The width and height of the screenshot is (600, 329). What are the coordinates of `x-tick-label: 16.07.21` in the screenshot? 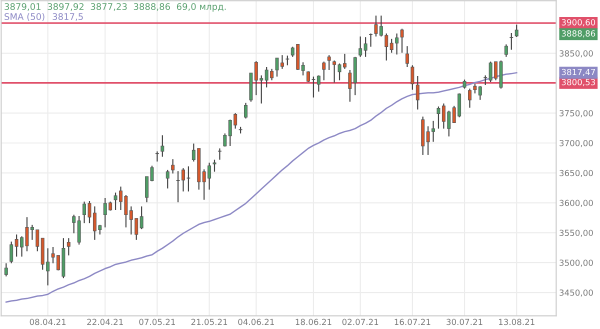 It's located at (412, 322).